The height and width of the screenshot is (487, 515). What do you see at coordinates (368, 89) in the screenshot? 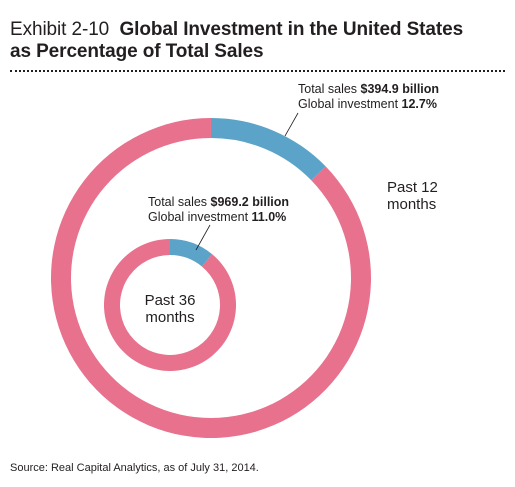
I see `outer-total-sales-label: Total sales $394.9 billion` at bounding box center [368, 89].